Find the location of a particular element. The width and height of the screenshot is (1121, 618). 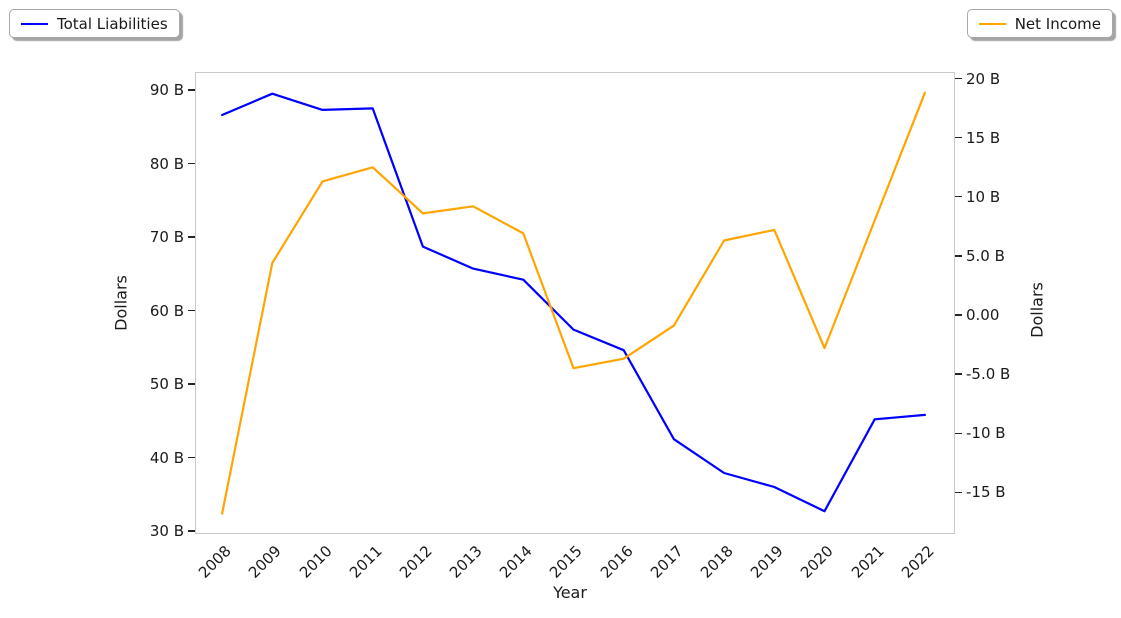

y-tick-label-right: 0.00 is located at coordinates (983, 314).